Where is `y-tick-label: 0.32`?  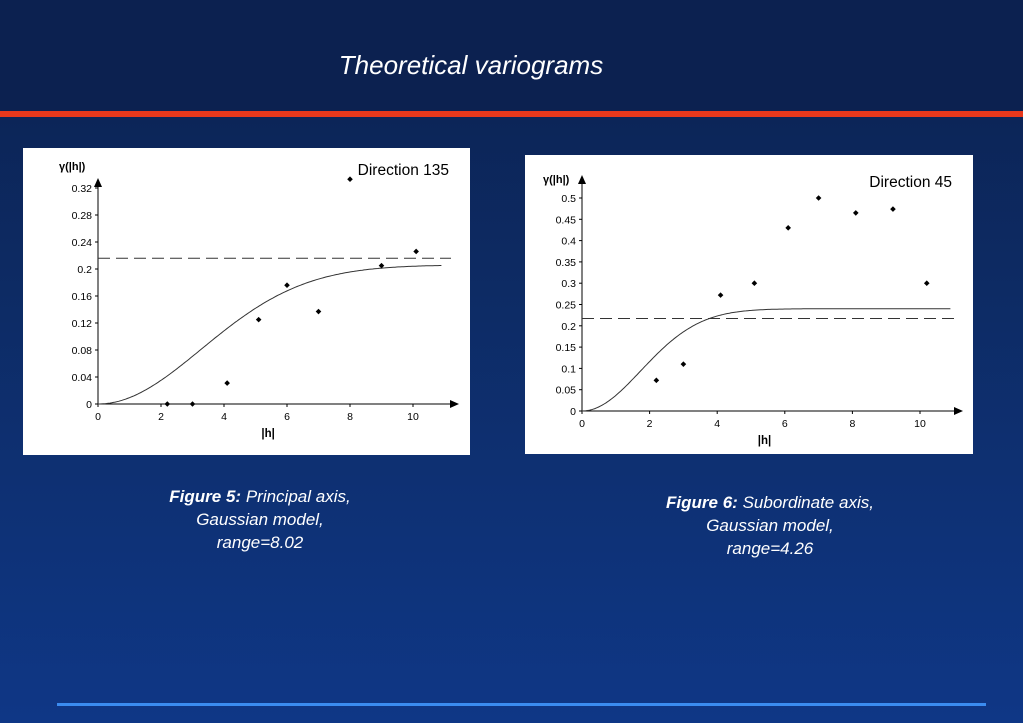
y-tick-label: 0.32 is located at coordinates (82, 189).